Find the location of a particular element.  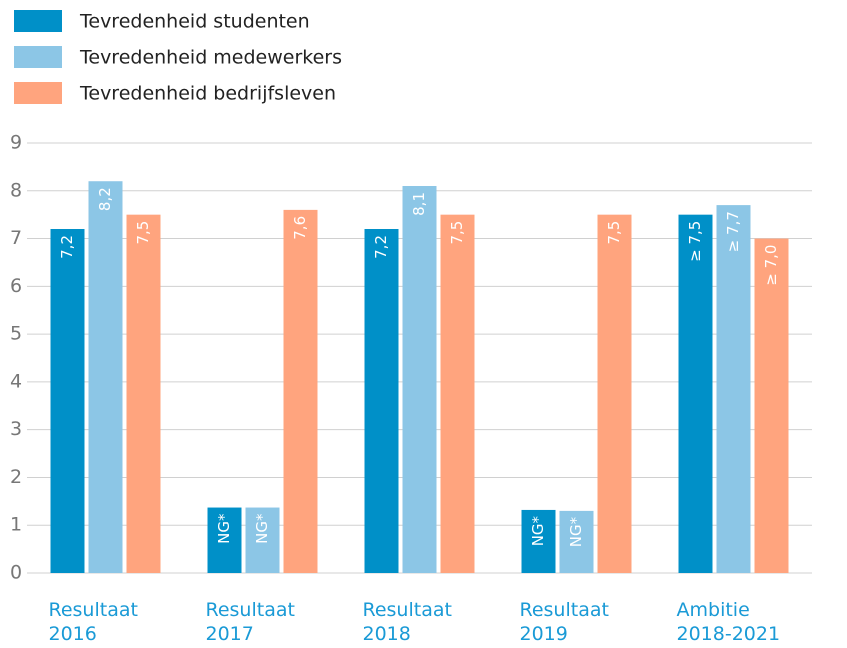

y-tick-label: 5 is located at coordinates (16, 334).